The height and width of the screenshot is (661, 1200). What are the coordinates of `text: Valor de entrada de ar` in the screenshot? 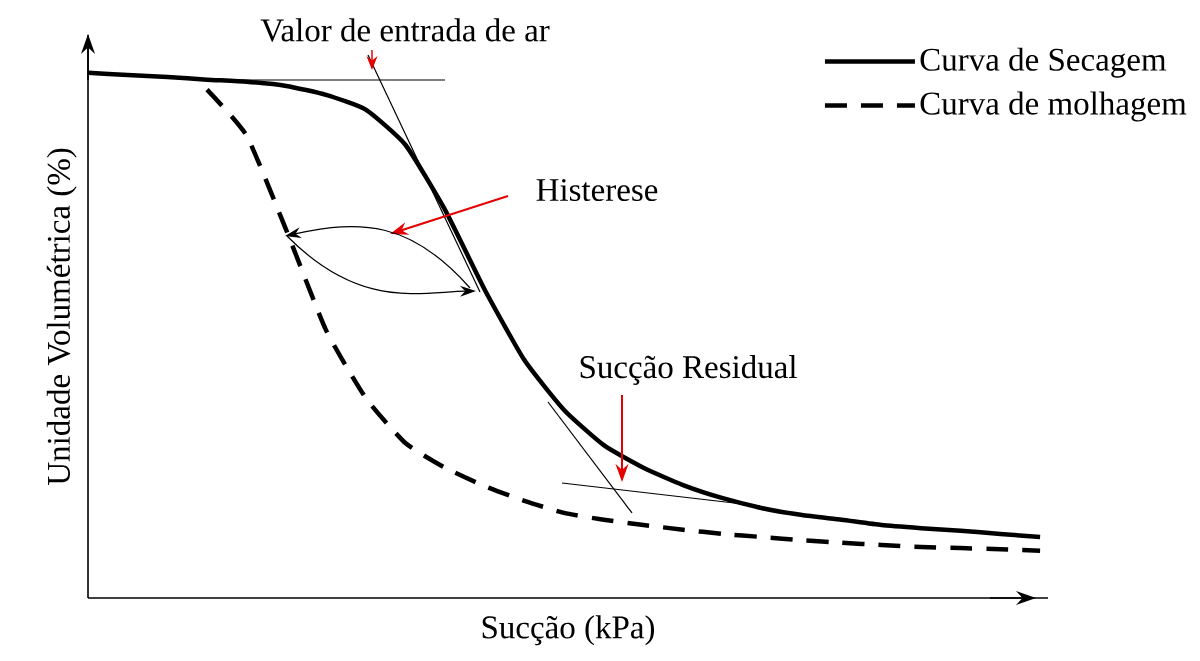 It's located at (405, 30).